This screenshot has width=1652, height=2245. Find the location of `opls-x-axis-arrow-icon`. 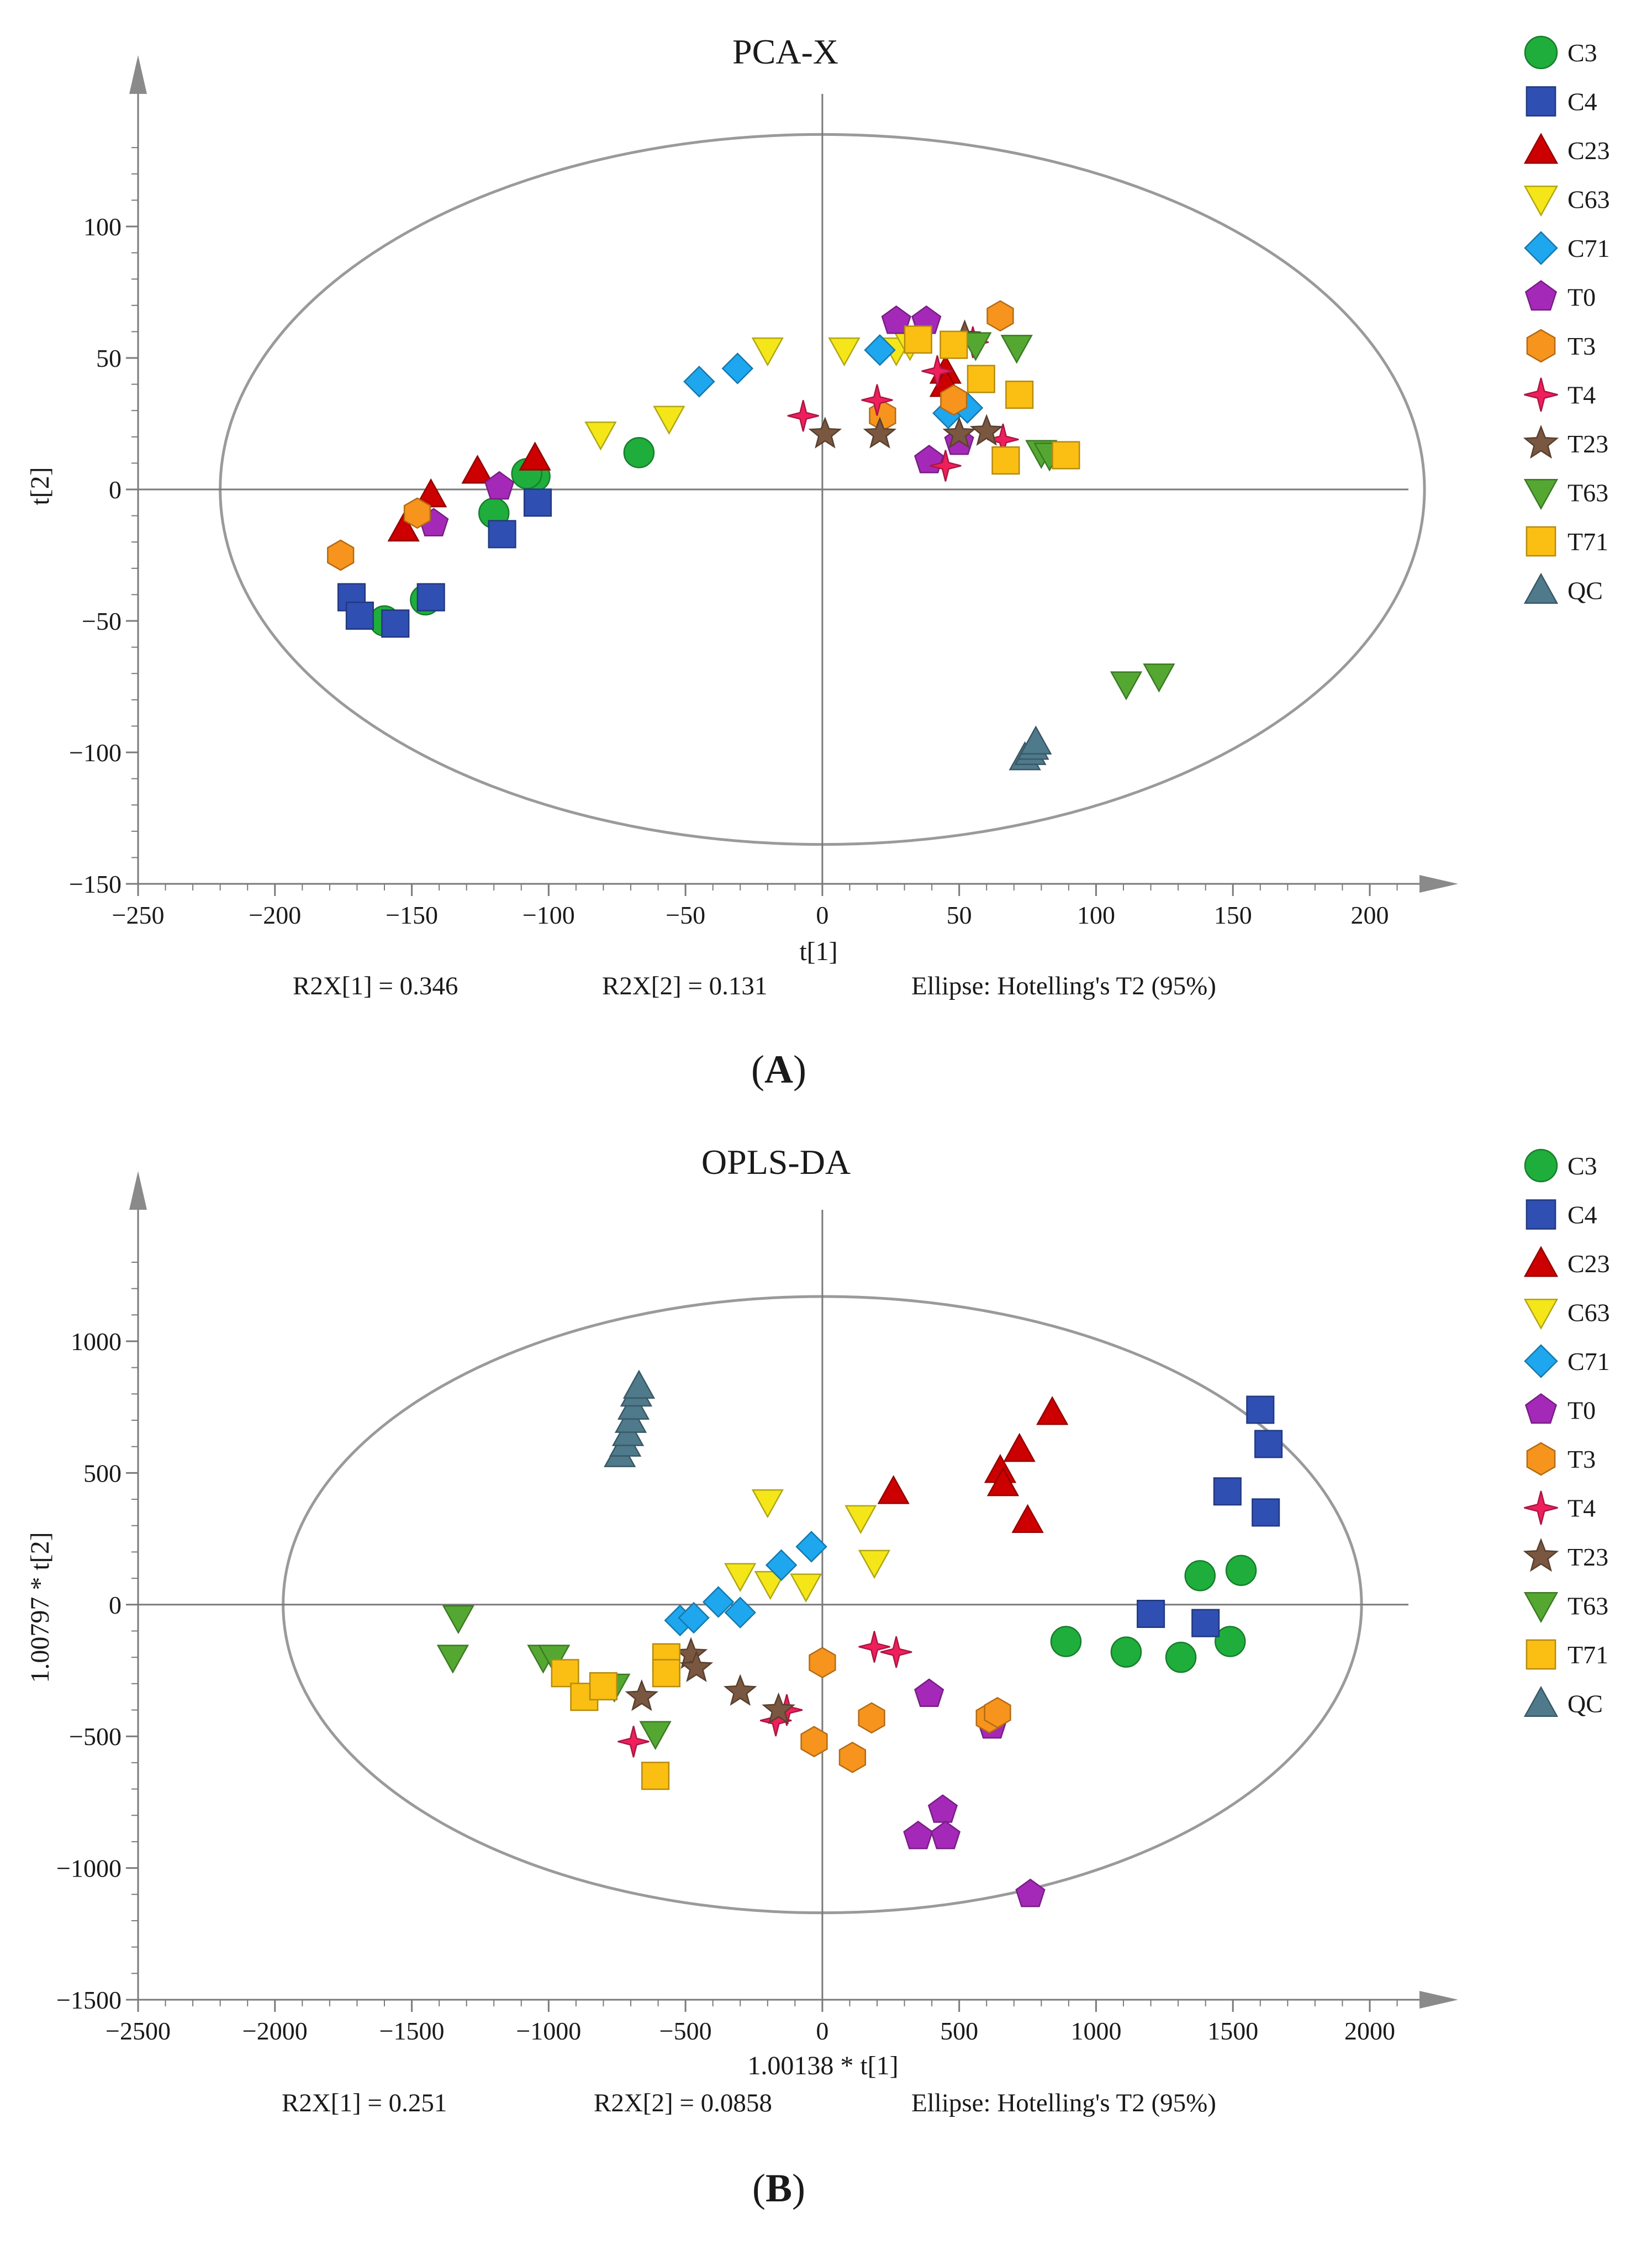

opls-x-axis-arrow-icon is located at coordinates (1438, 2000).